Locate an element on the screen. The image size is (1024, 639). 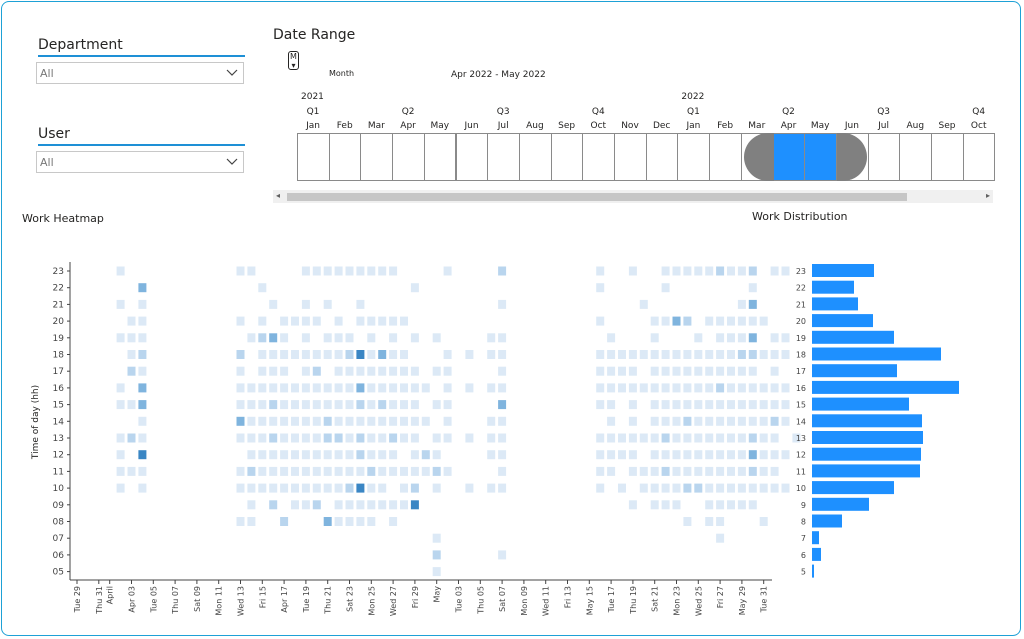
heatmap-y-tick: 07 is located at coordinates (58, 539).